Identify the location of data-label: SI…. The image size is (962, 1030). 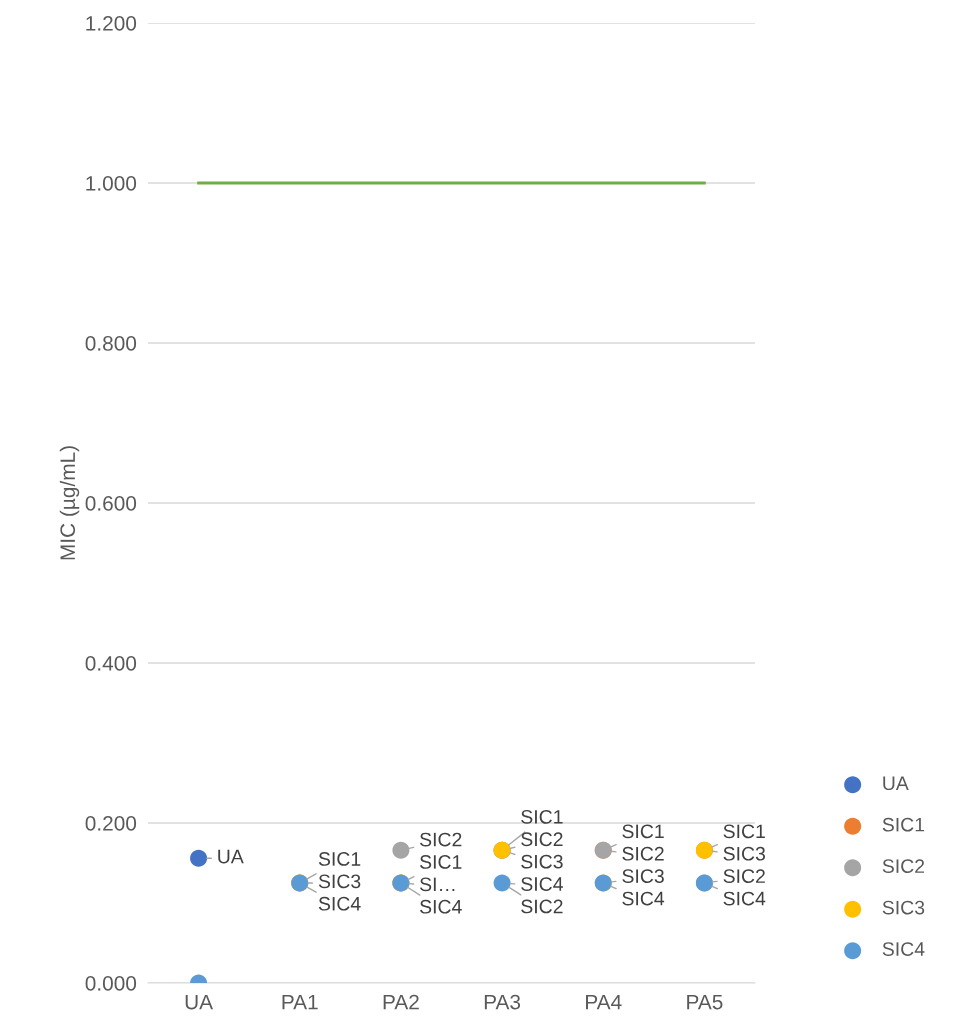
(437, 884).